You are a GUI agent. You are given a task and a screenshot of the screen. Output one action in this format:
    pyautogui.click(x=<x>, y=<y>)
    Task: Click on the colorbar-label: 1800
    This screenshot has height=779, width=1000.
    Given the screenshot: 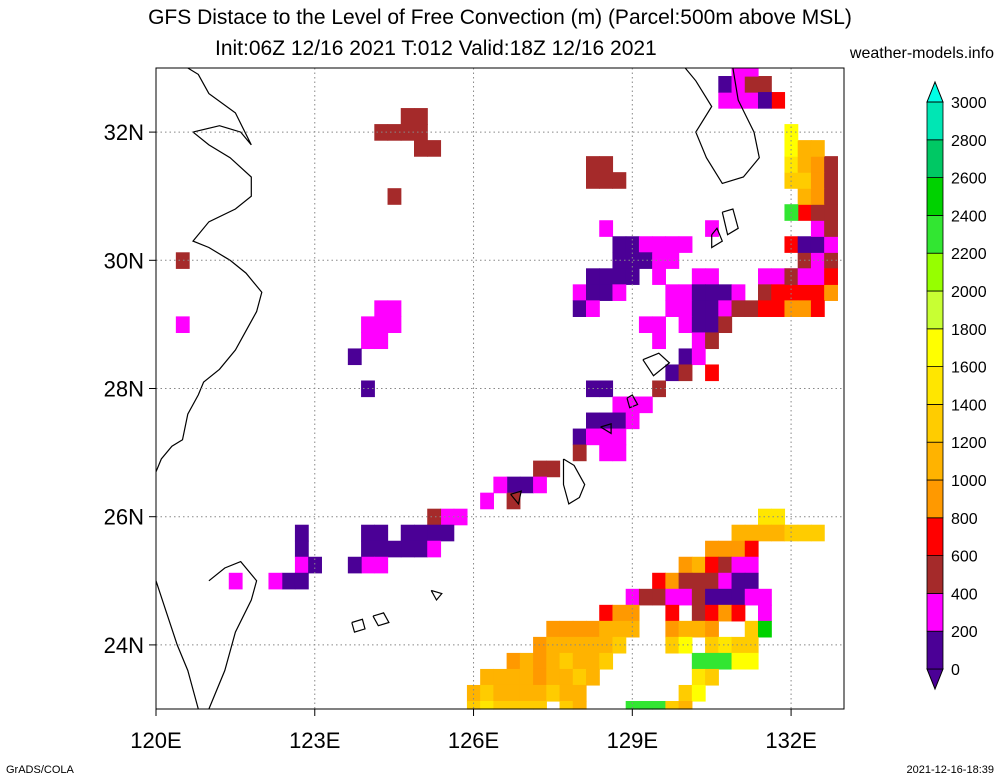 What is the action you would take?
    pyautogui.click(x=969, y=330)
    